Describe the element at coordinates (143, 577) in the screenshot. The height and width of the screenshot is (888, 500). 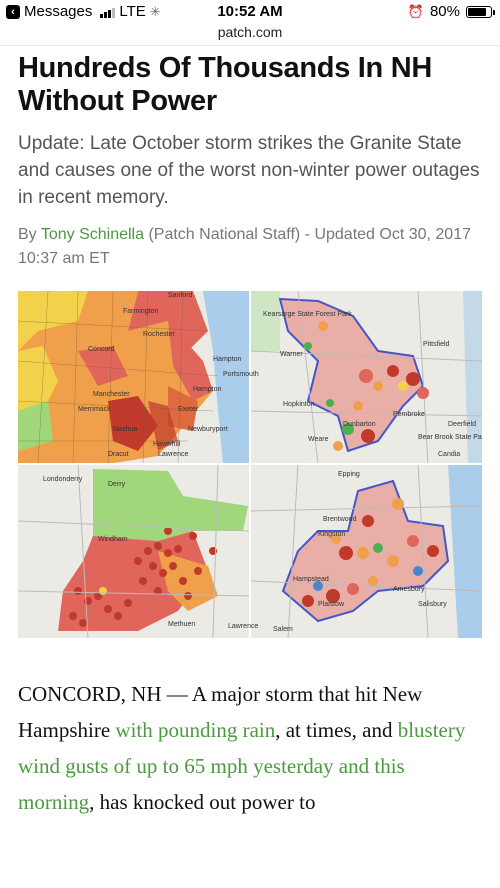
I see `pin-cluster` at that location.